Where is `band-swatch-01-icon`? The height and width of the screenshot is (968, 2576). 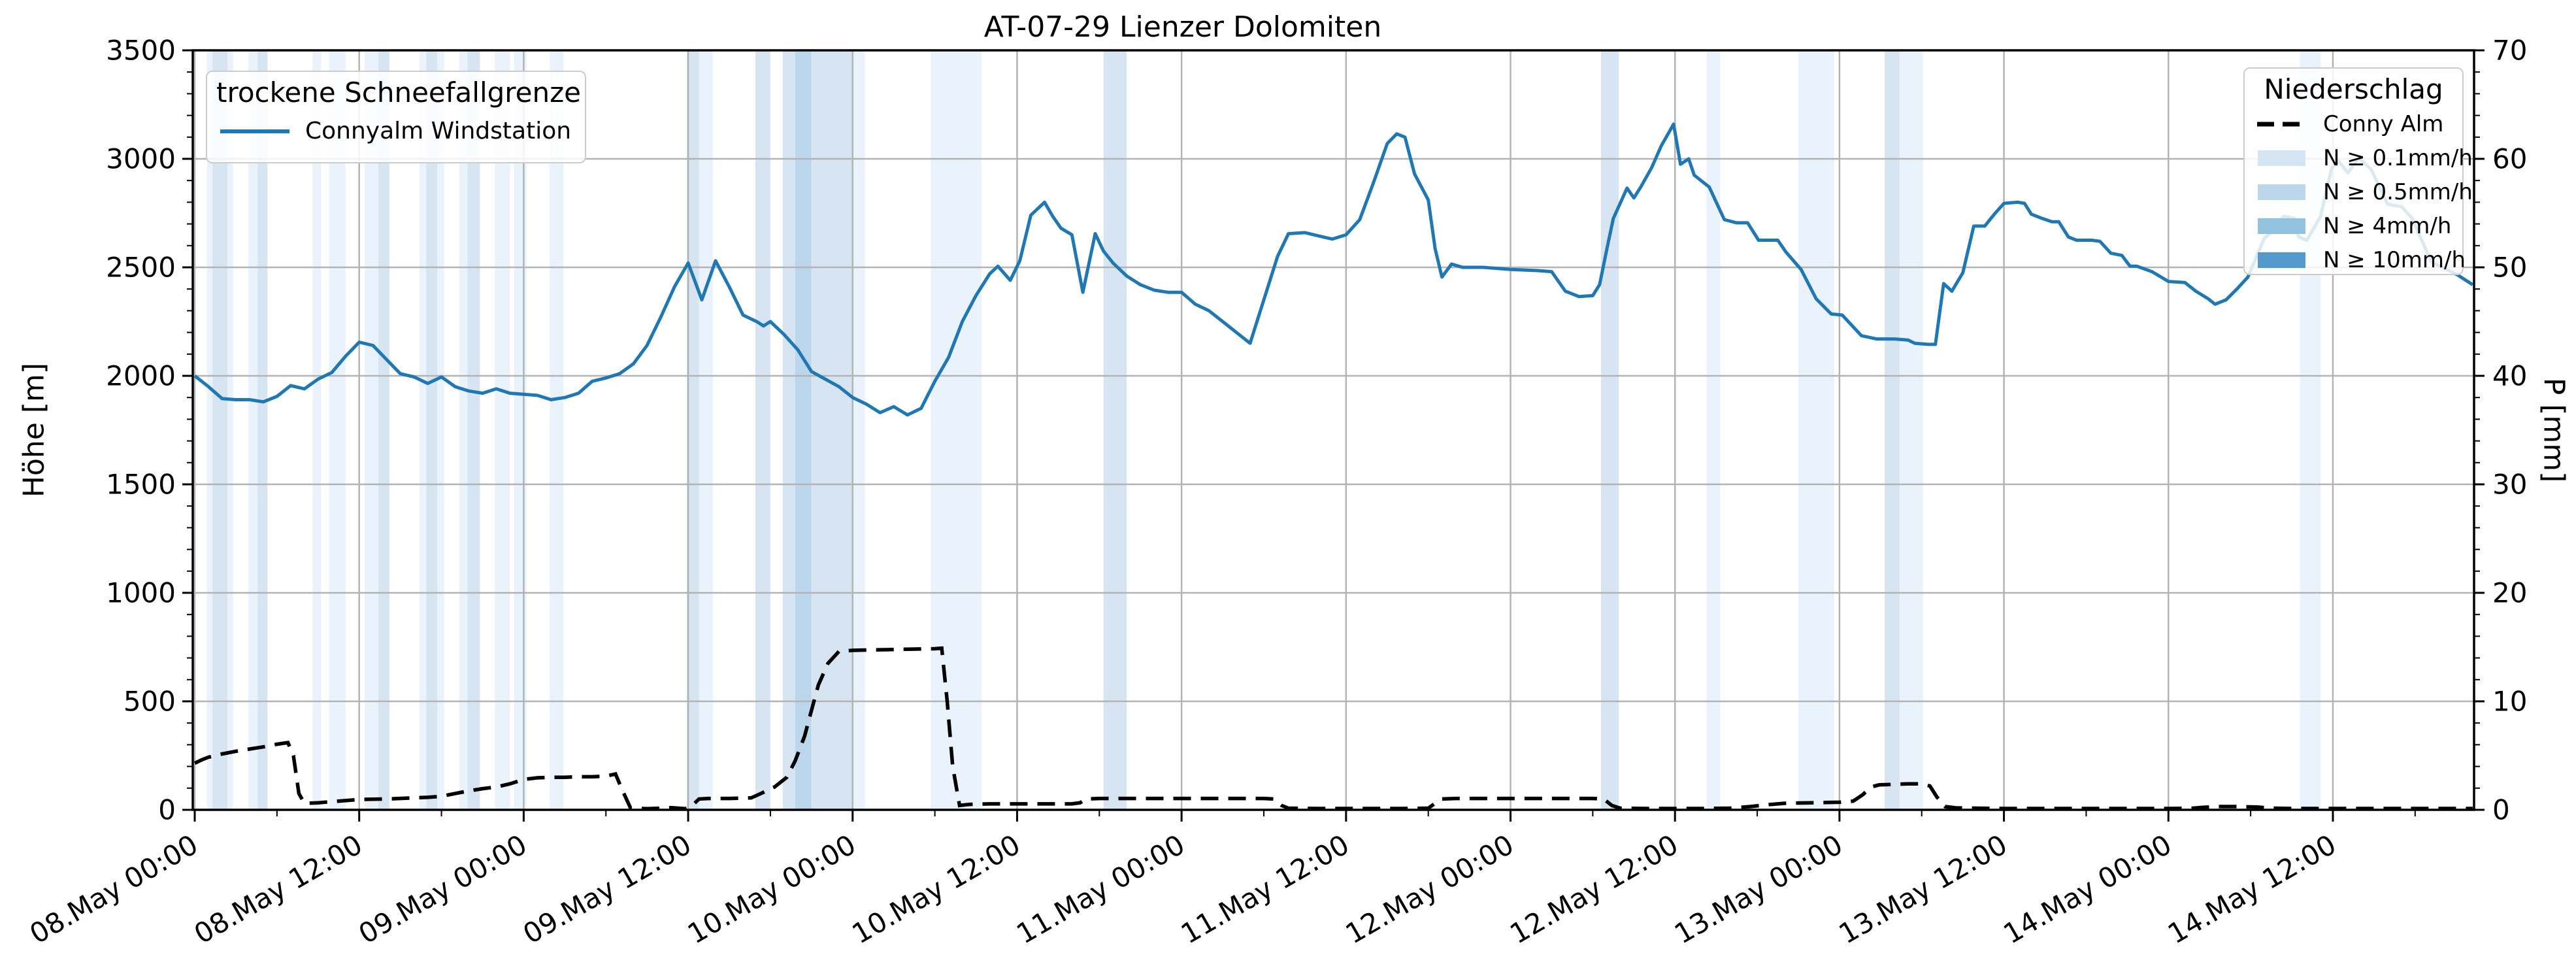
band-swatch-01-icon is located at coordinates (2281, 158).